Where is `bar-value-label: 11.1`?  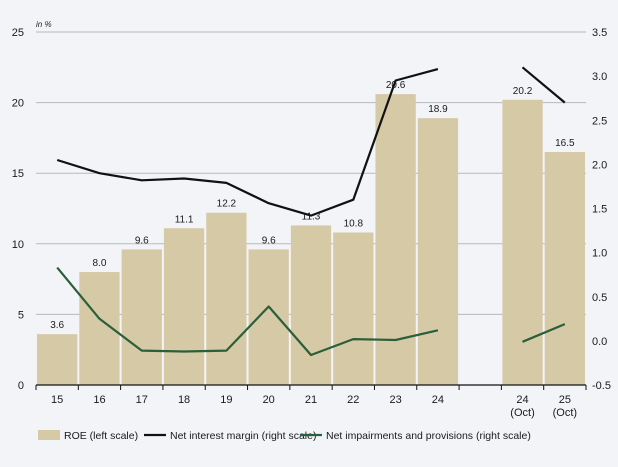
bar-value-label: 11.1 is located at coordinates (184, 219).